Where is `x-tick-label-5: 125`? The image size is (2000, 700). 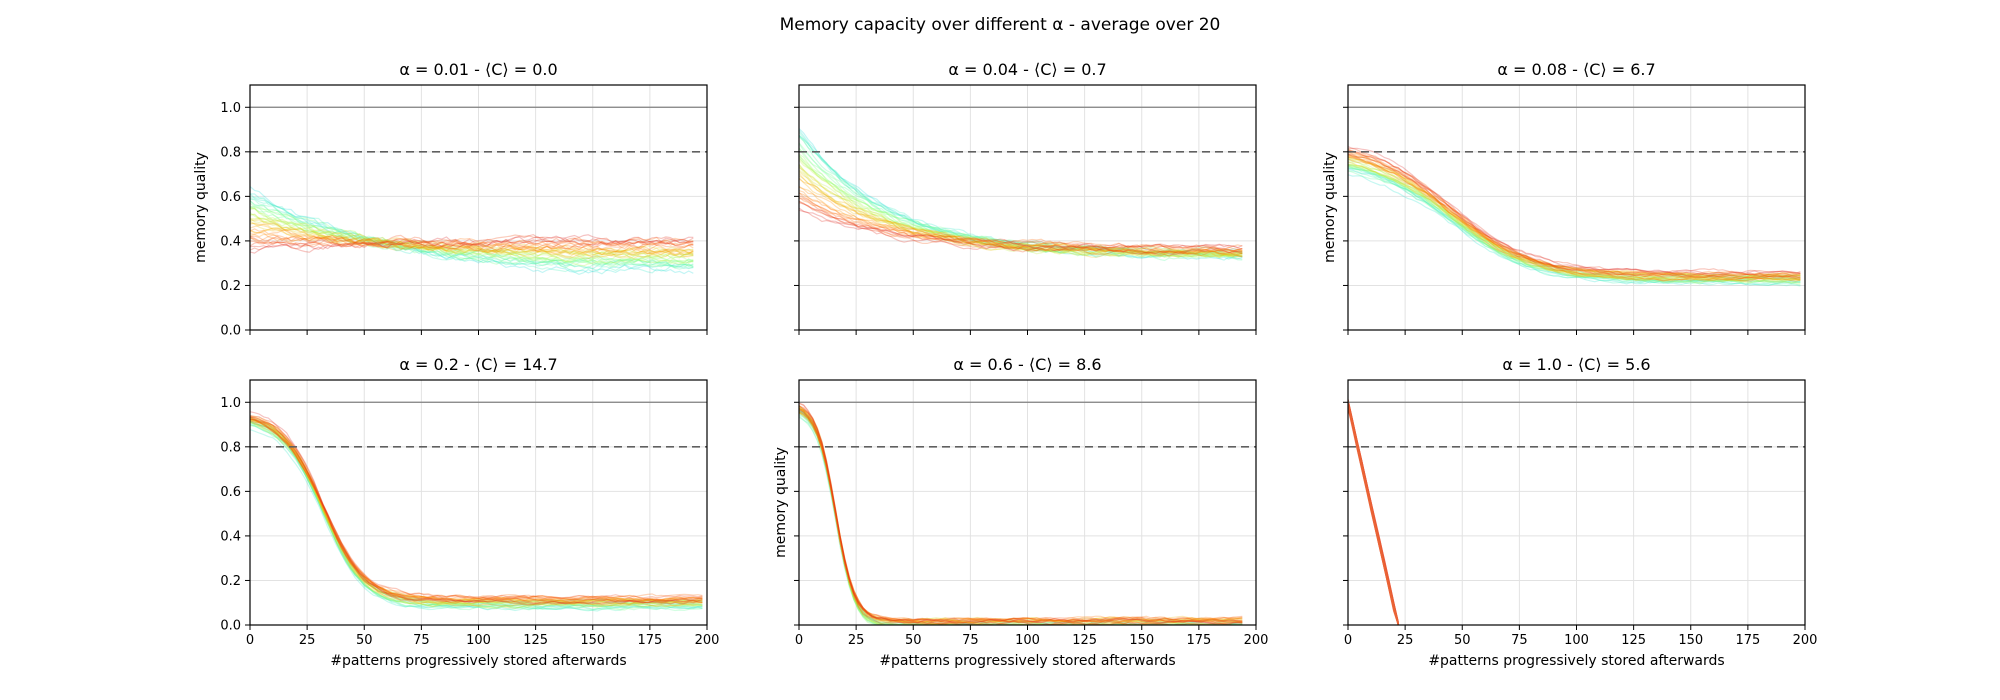 x-tick-label-5: 125 is located at coordinates (1633, 640).